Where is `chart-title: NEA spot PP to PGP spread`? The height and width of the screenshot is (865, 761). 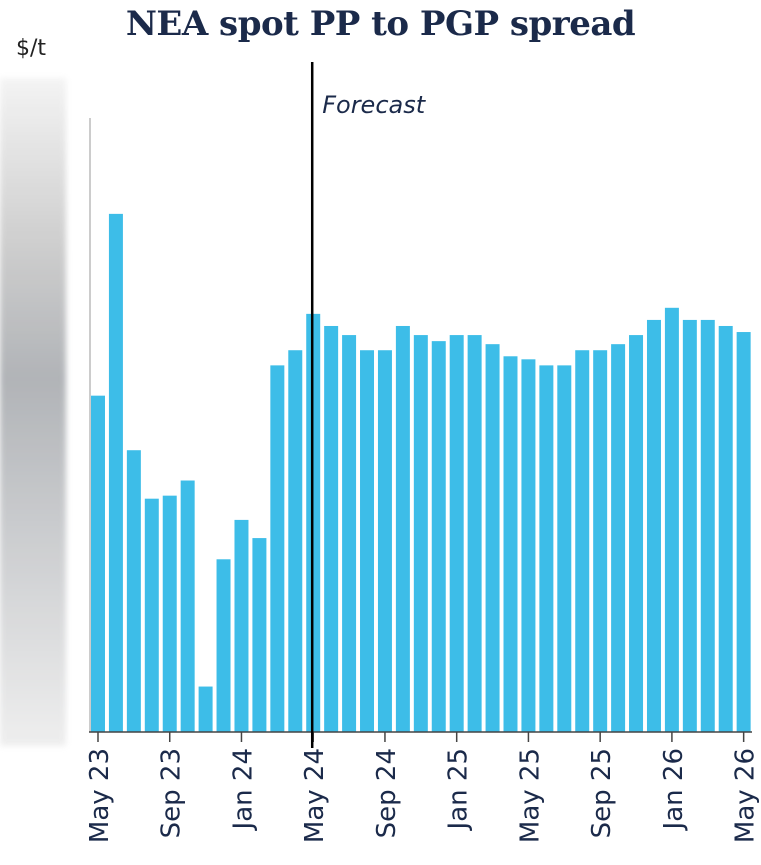
chart-title: NEA spot PP to PGP spread is located at coordinates (380, 24).